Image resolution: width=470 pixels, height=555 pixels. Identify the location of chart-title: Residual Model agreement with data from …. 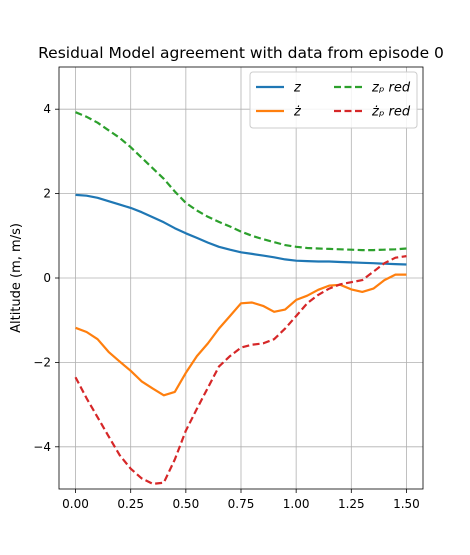
(241, 53).